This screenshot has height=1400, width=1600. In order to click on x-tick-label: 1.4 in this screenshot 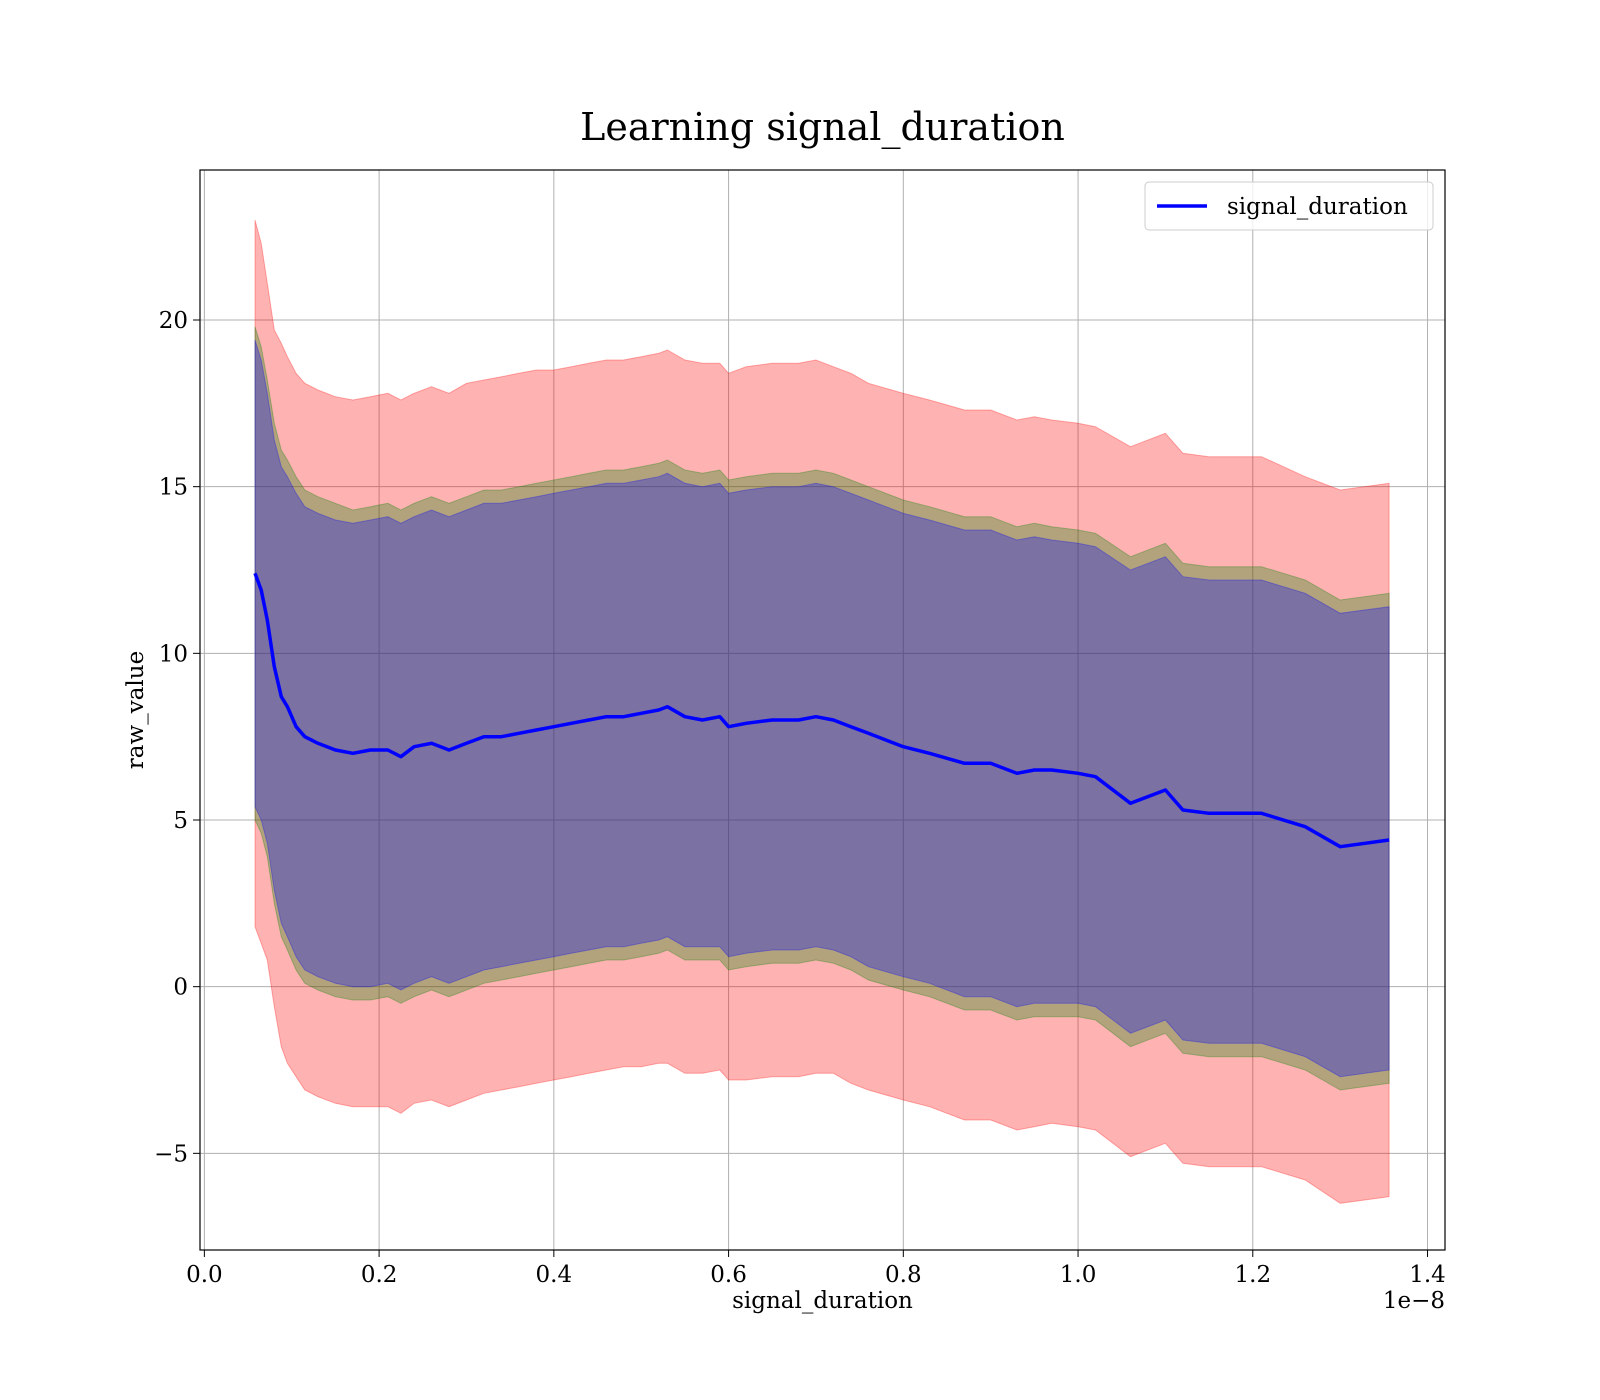, I will do `click(1427, 1275)`.